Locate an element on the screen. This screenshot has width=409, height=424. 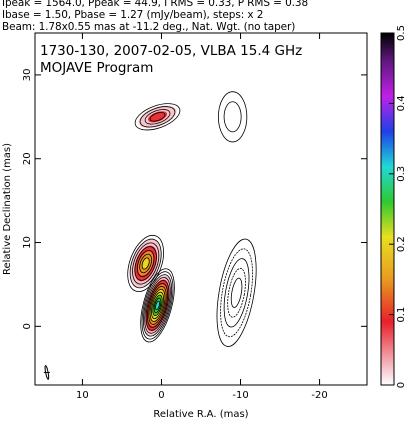
y-tick-label: 10 is located at coordinates (27, 242).